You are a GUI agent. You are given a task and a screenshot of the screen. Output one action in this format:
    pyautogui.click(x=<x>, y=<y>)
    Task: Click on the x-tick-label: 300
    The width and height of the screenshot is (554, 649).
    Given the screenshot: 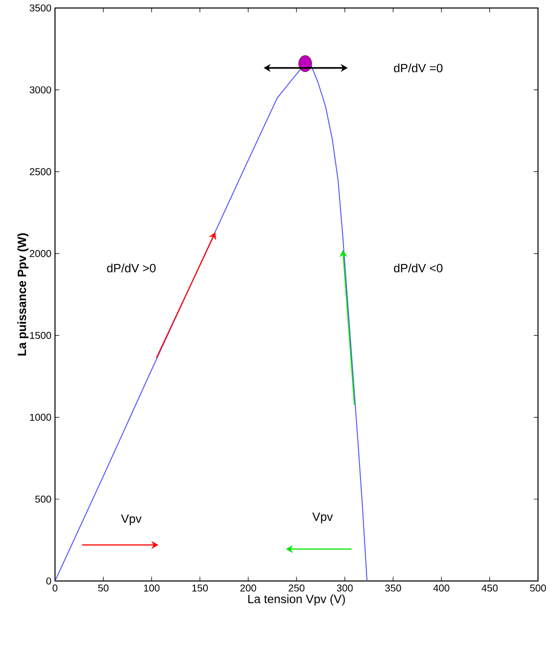 What is the action you would take?
    pyautogui.click(x=344, y=588)
    